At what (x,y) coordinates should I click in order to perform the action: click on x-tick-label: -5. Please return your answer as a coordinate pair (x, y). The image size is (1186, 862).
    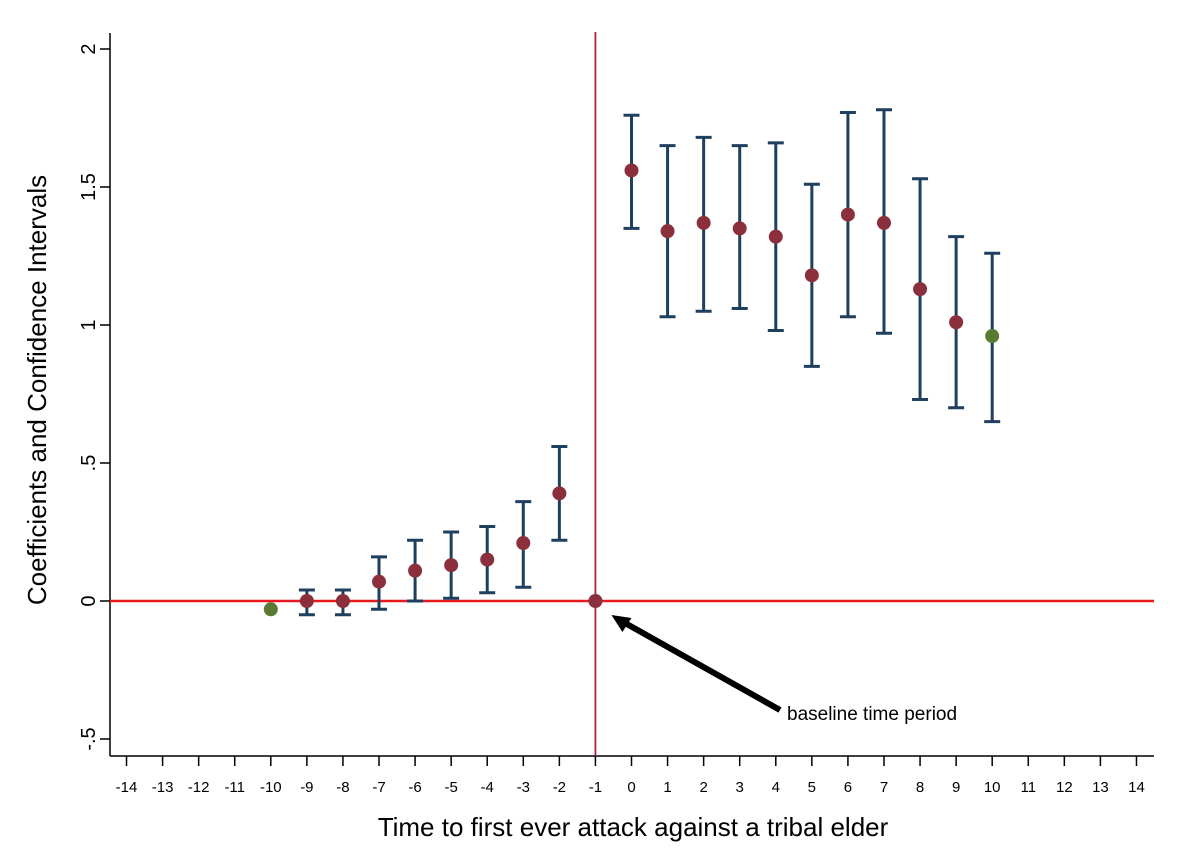
    Looking at the image, I should click on (450, 787).